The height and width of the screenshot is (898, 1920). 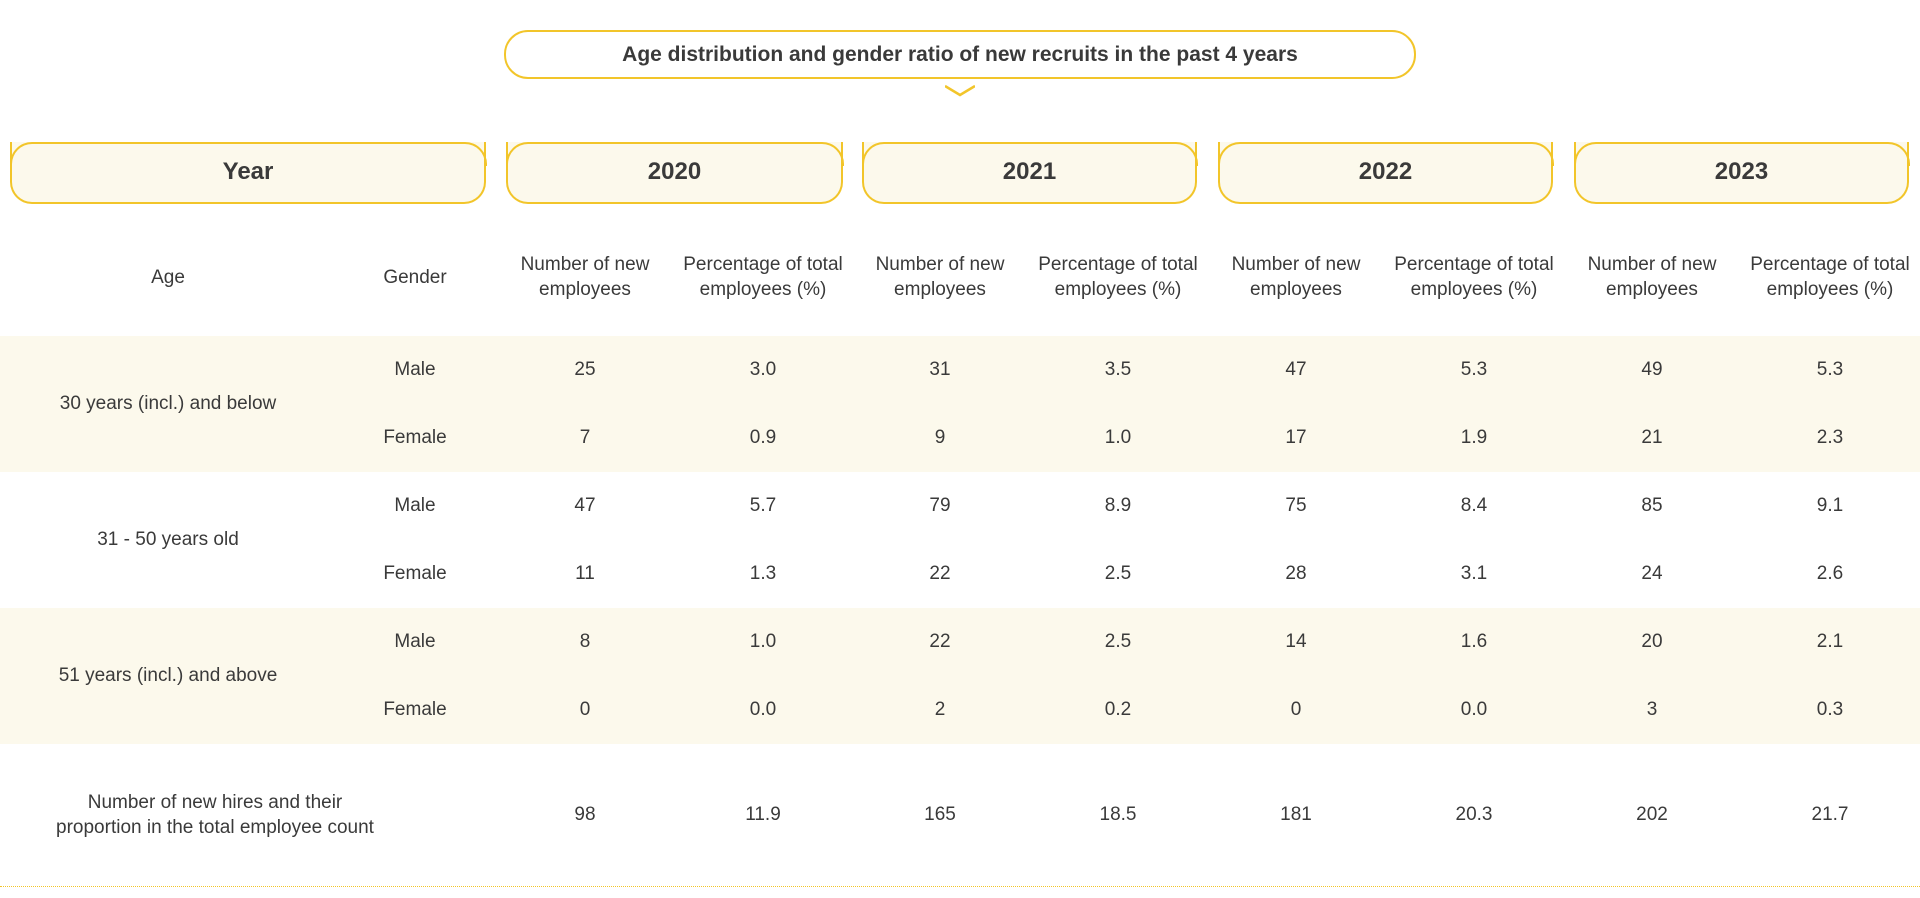 What do you see at coordinates (248, 173) in the screenshot?
I see `year-header: Year` at bounding box center [248, 173].